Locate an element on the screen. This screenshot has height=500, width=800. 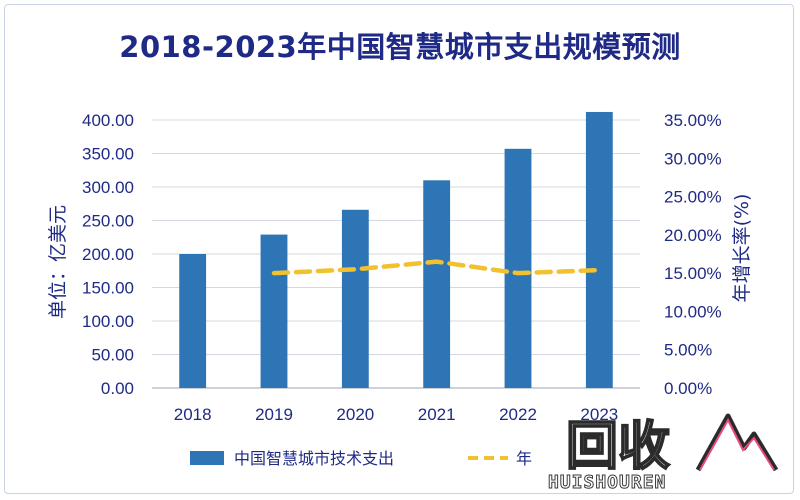
watermark-text: 回收 is located at coordinates (618, 447).